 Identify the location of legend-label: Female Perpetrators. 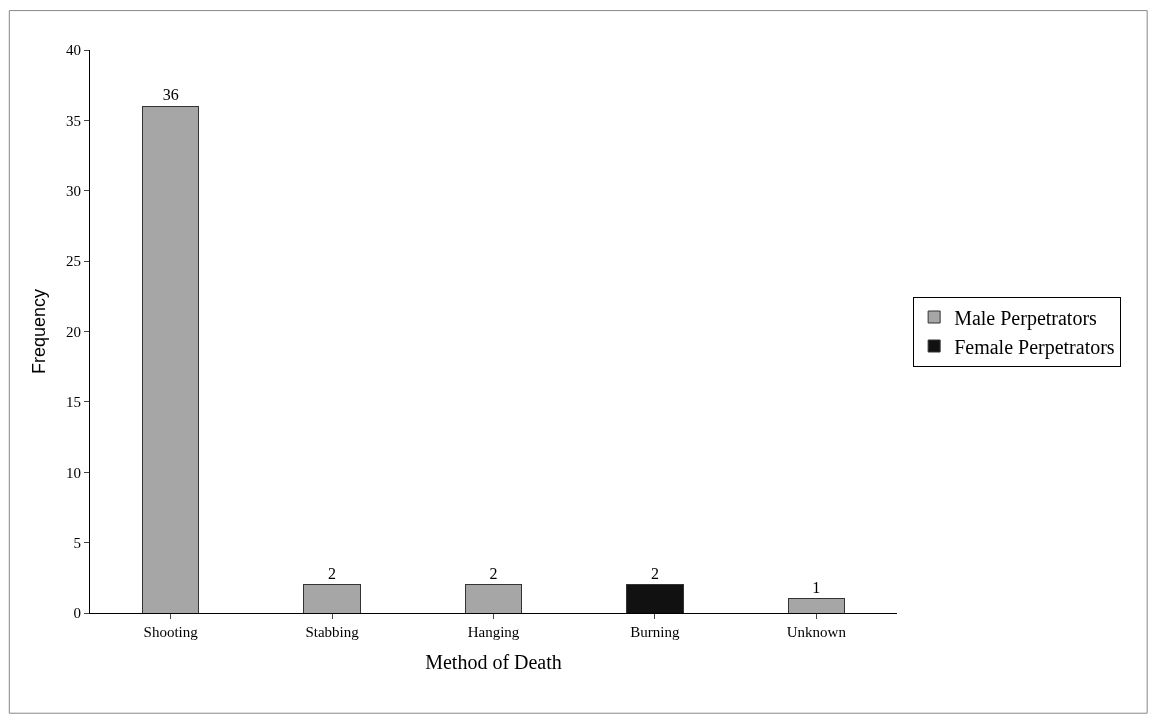
(1034, 347).